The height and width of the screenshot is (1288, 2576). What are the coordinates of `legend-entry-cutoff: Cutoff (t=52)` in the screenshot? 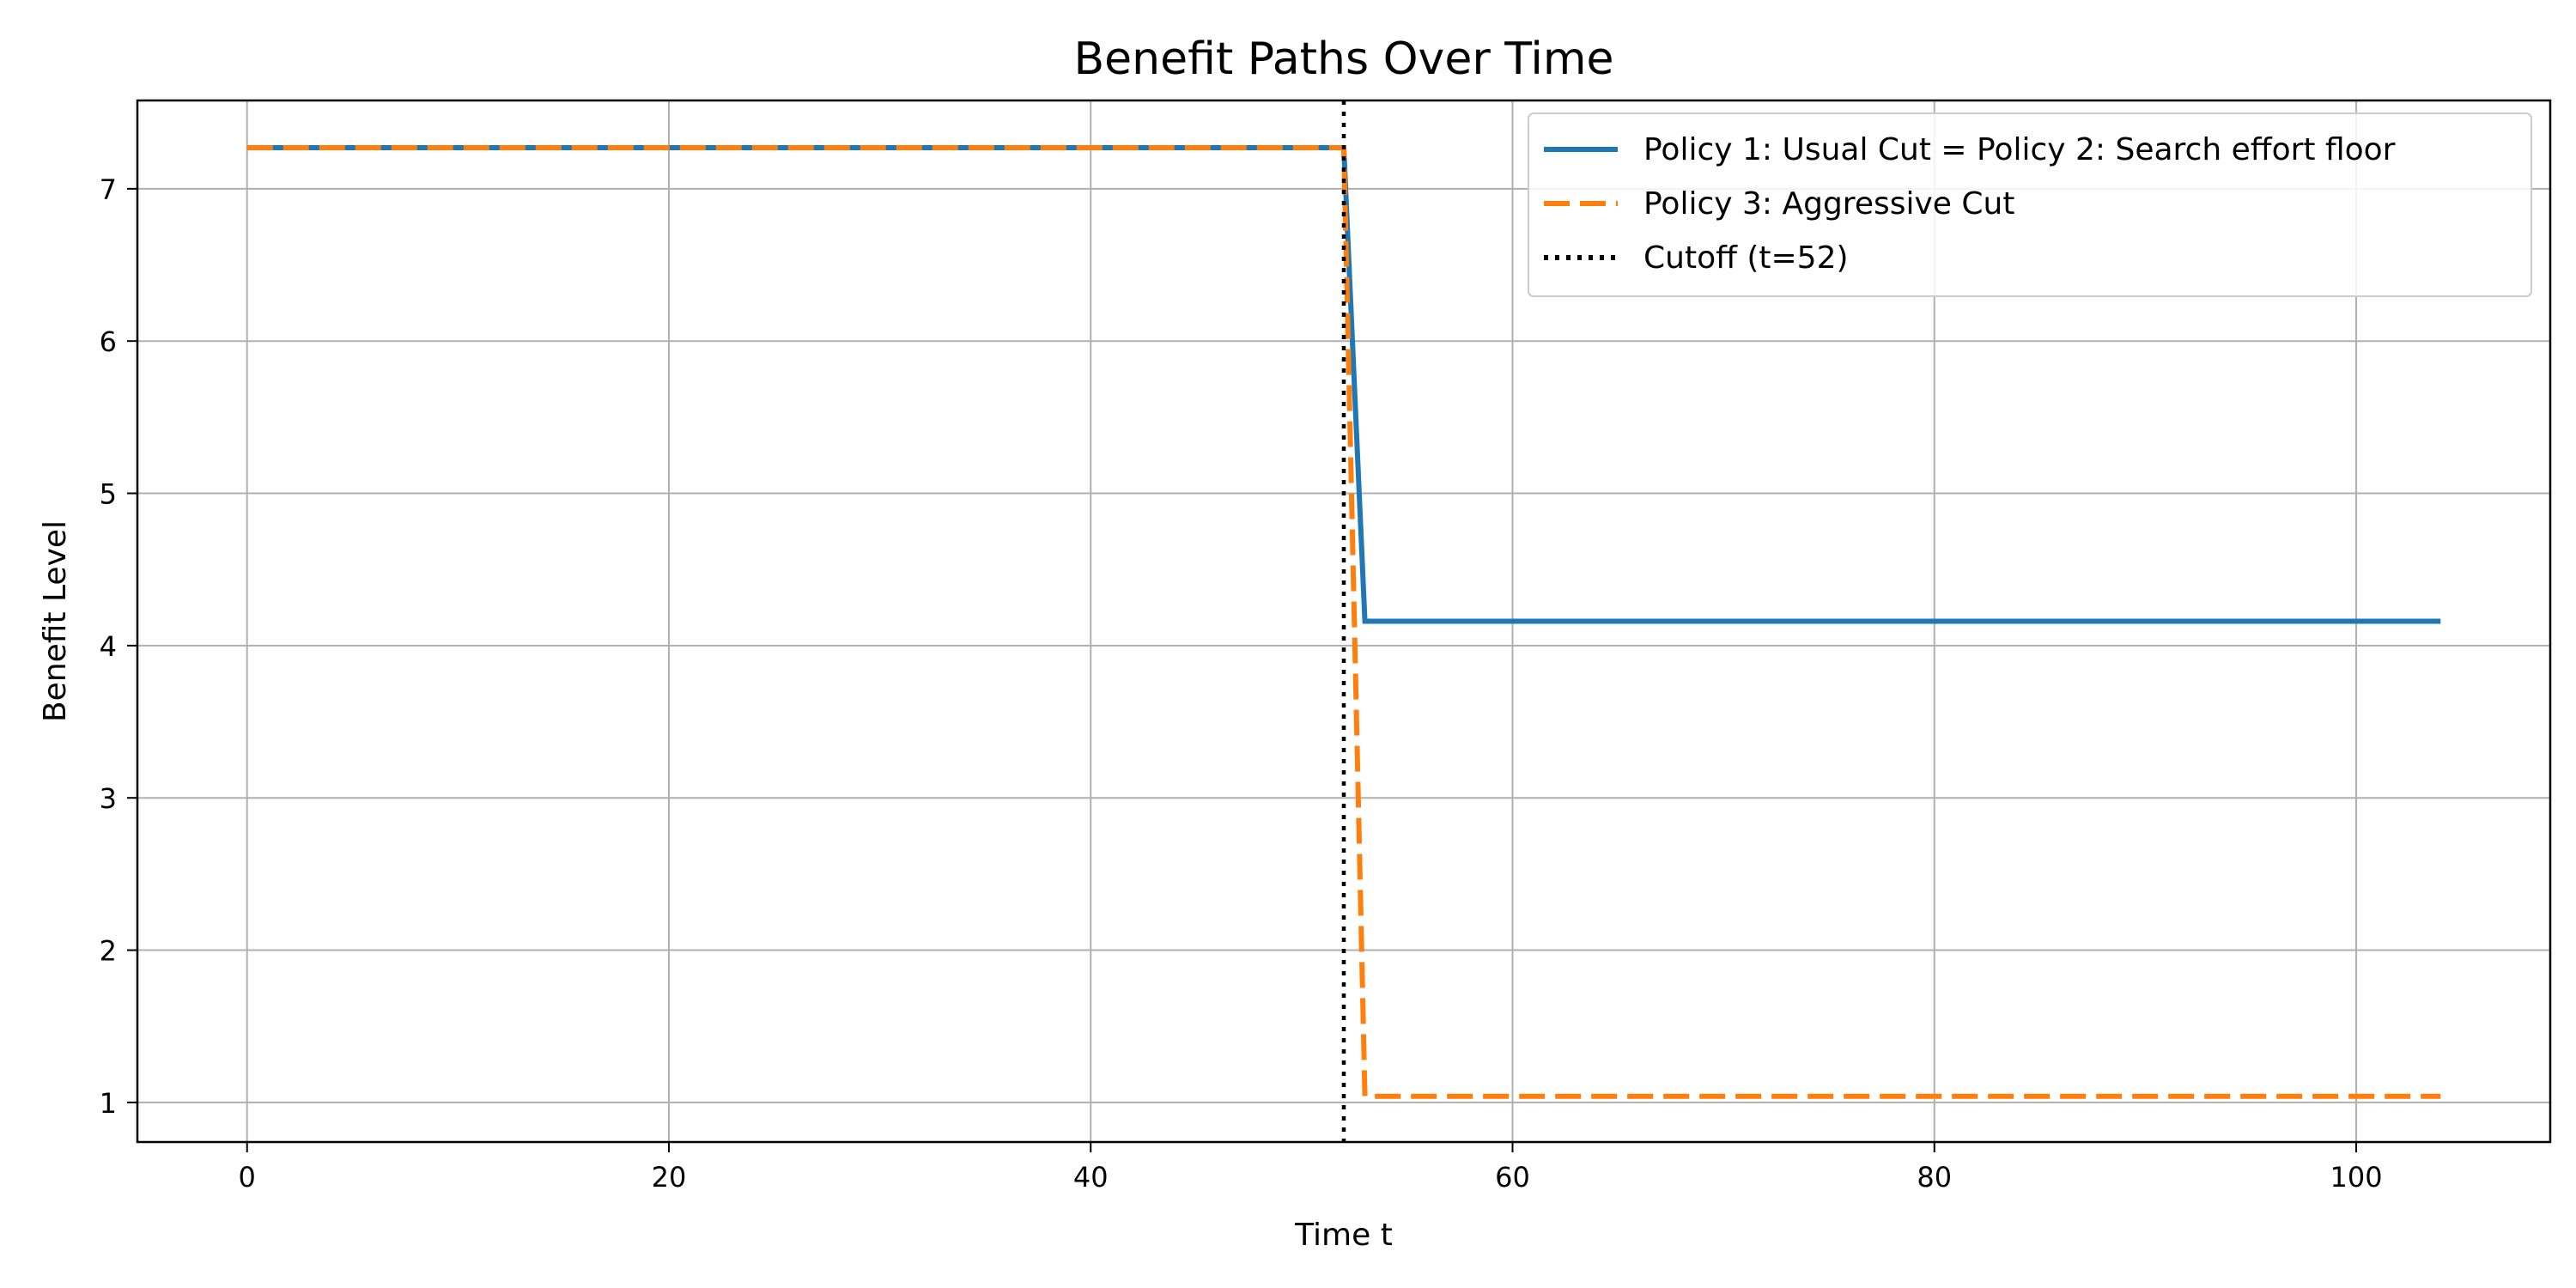 It's located at (1697, 258).